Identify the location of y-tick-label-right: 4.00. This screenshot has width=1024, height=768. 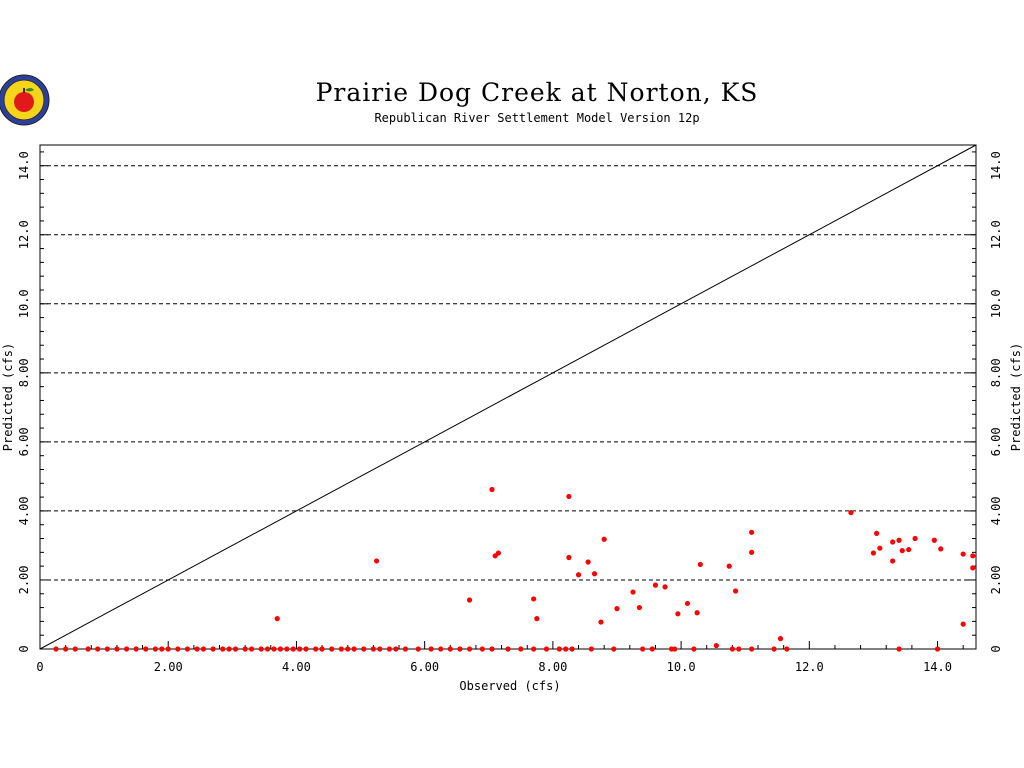
(996, 510).